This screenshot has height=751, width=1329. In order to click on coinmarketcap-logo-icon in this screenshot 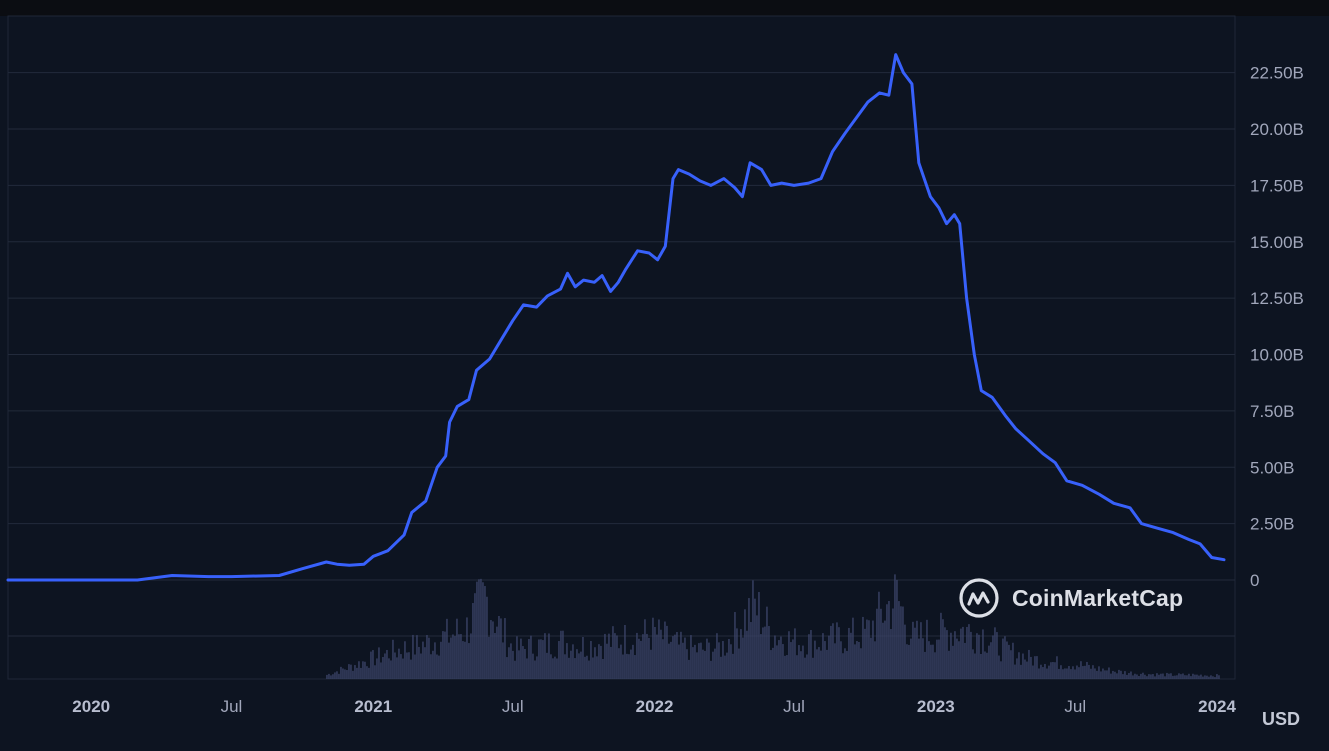, I will do `click(979, 598)`.